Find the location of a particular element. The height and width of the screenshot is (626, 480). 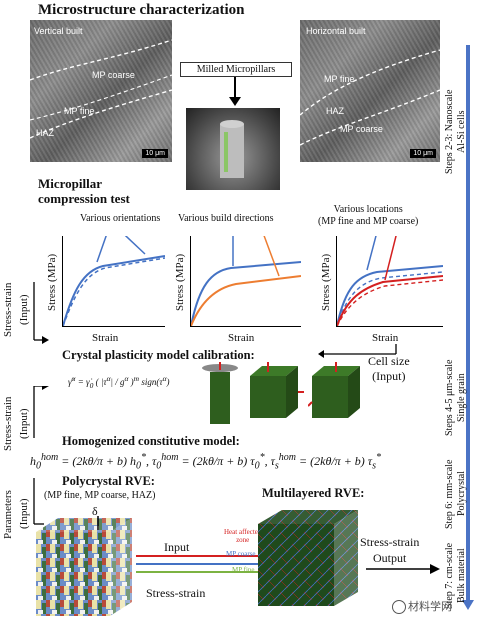

step-6-line1: Step 6: mm-scale is located at coordinates (449, 494).